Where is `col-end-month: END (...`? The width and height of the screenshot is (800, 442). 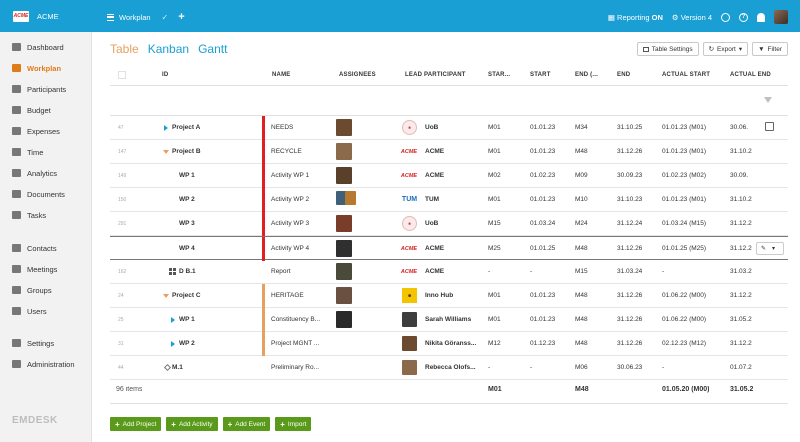
col-end-month: END (... is located at coordinates (586, 75).